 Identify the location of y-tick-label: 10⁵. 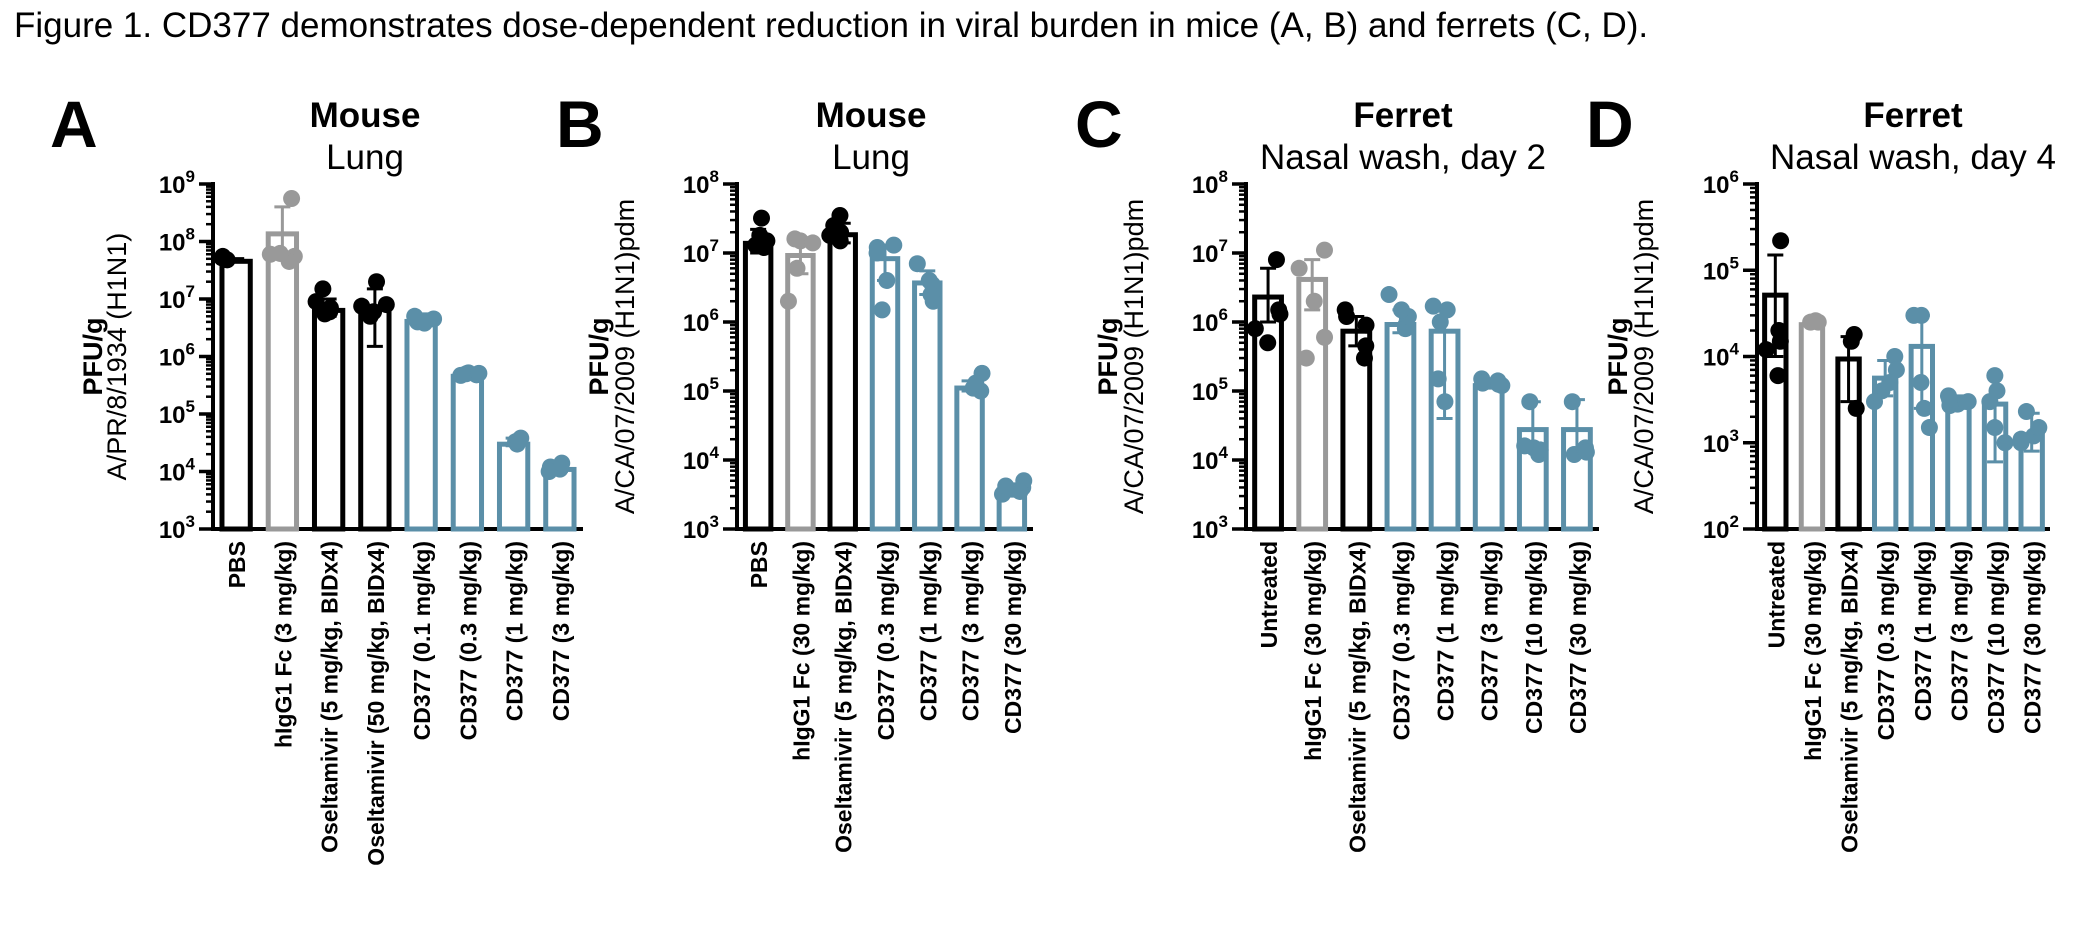
(701, 390).